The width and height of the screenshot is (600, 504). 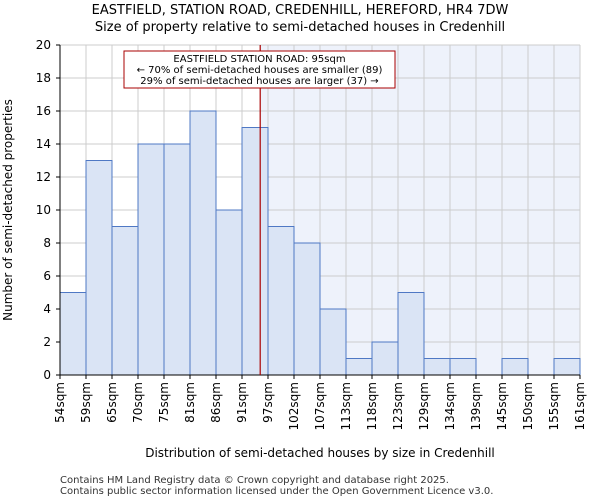 I want to click on bar-145sqm, so click(x=515, y=367).